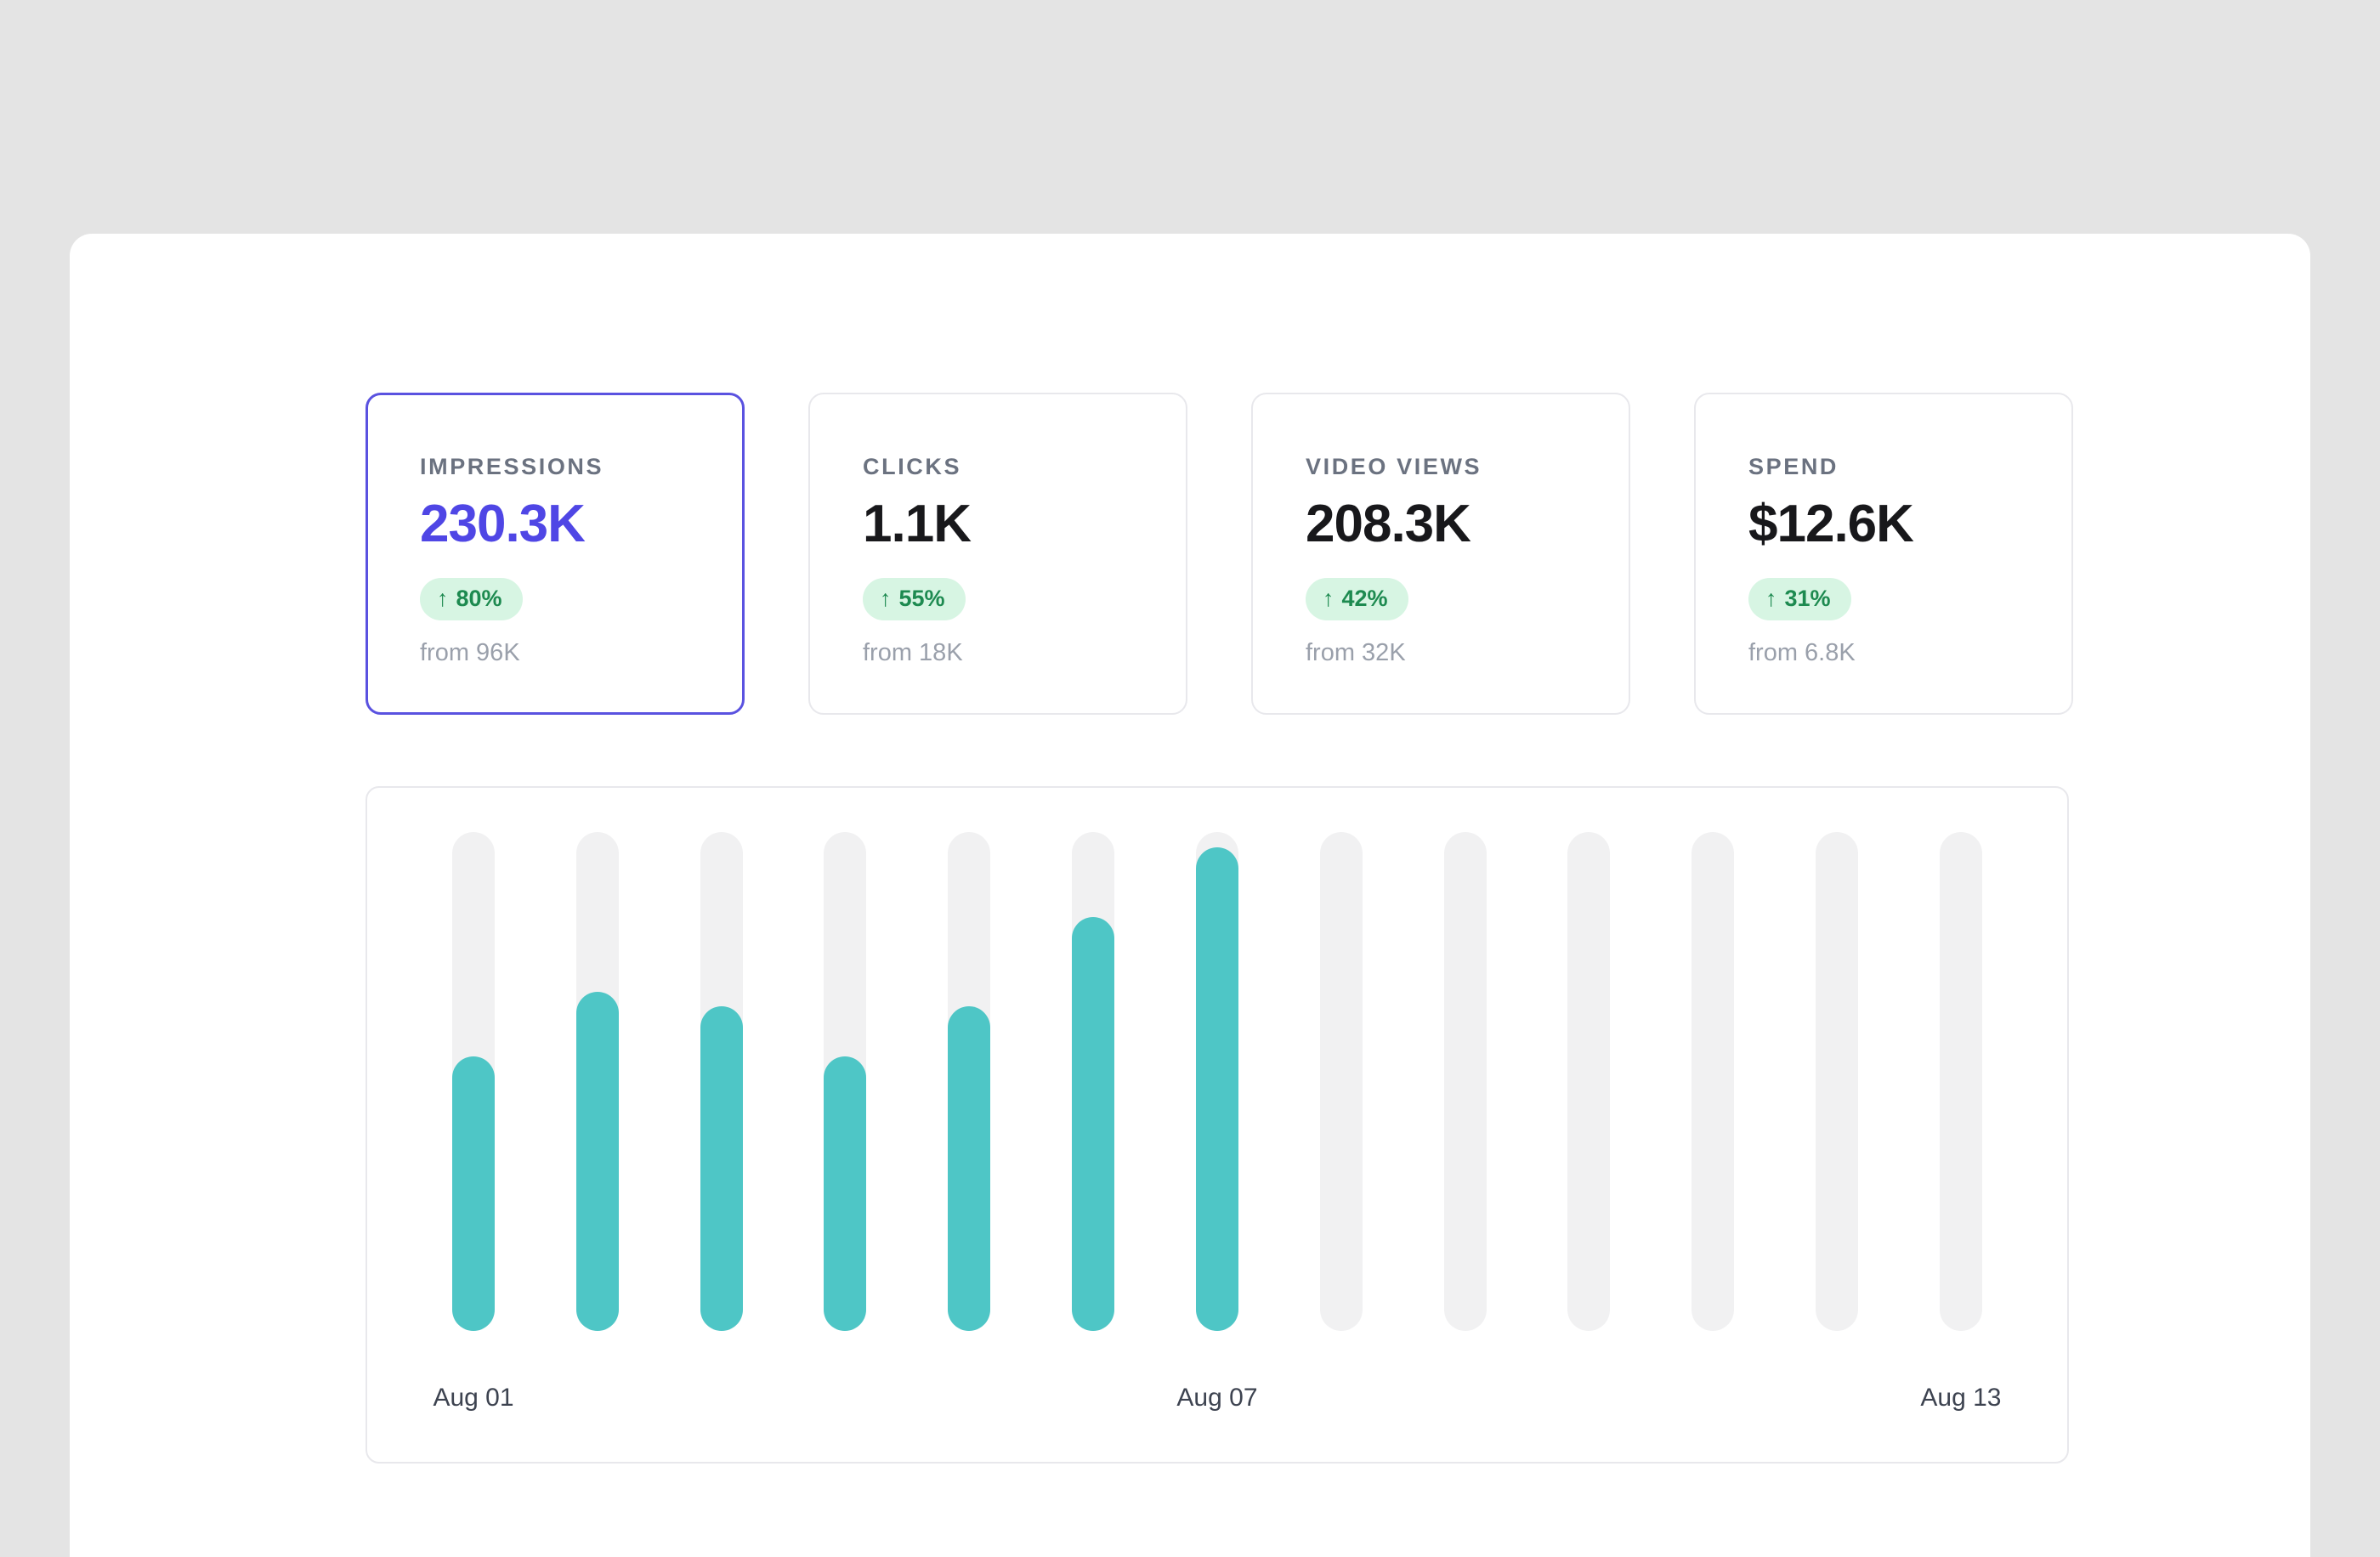 Image resolution: width=2380 pixels, height=1557 pixels. What do you see at coordinates (1440, 554) in the screenshot?
I see `stat-card-video-views: VIDEO VIEWS 208.3K ↑ 42% from 32K` at bounding box center [1440, 554].